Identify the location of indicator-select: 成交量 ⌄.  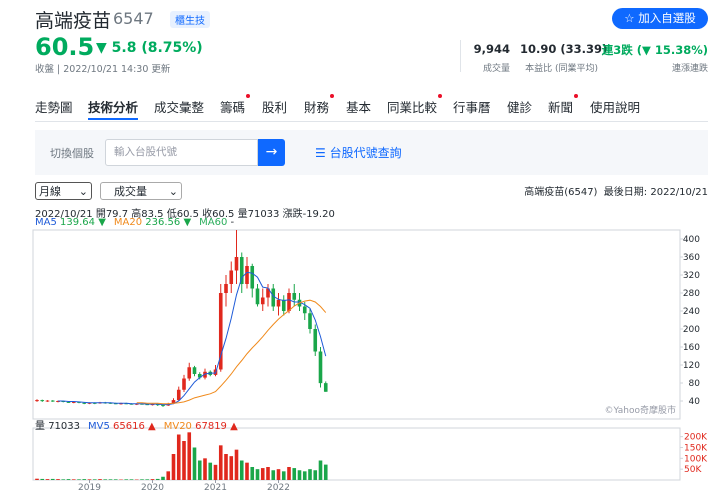
(141, 191).